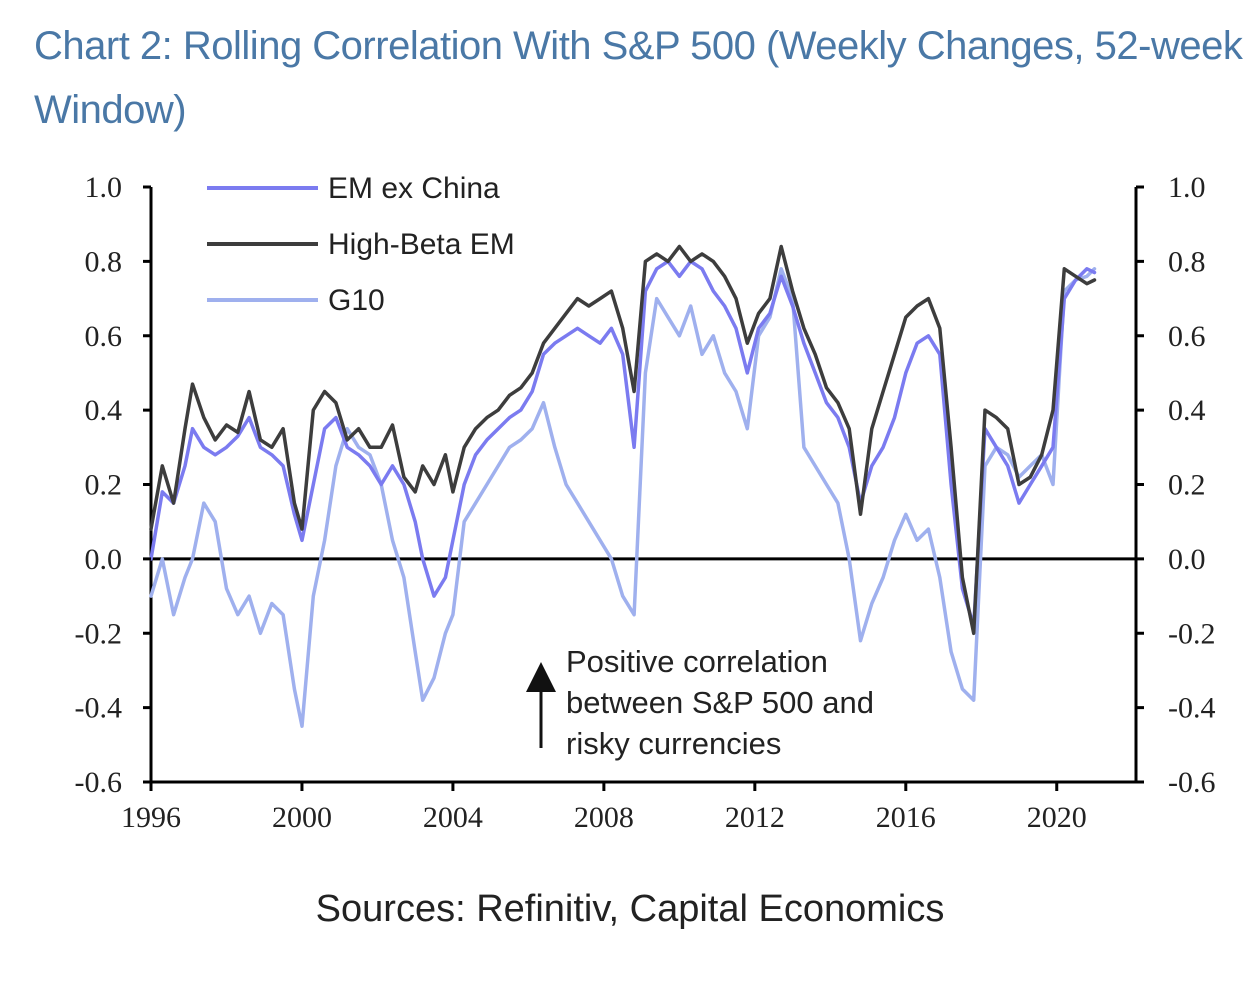  I want to click on y-tick-label-right: -0.4, so click(1192, 708).